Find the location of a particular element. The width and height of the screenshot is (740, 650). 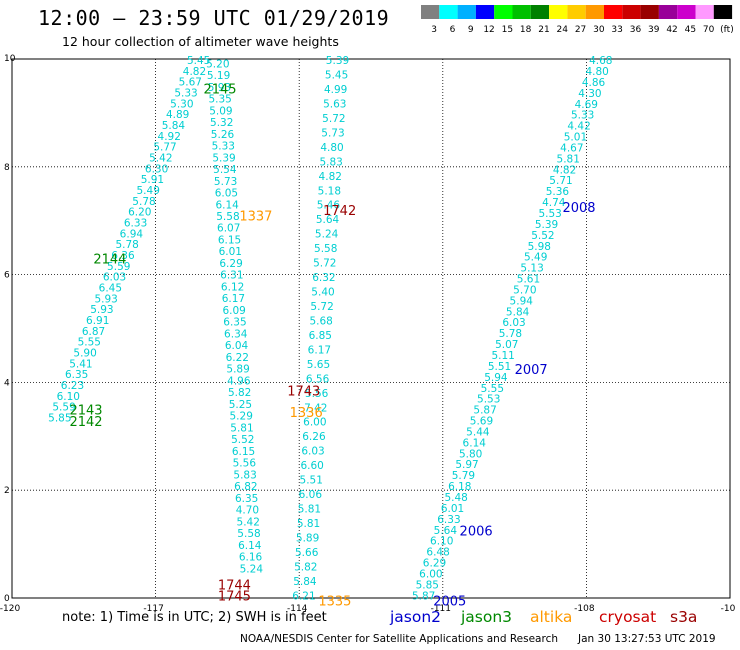

wave-height-value: 6.29 is located at coordinates (230, 264).